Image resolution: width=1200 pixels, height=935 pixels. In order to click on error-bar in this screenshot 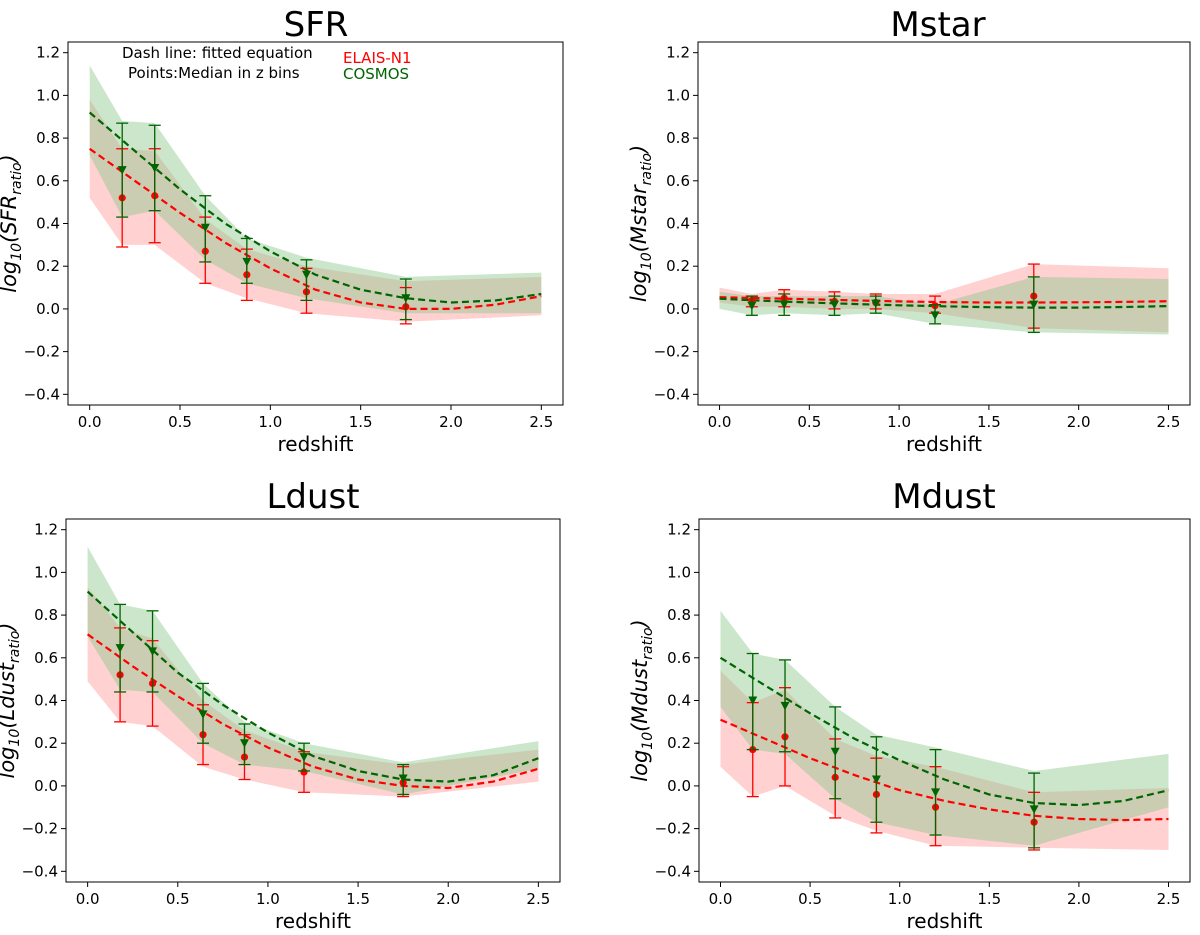, I will do `click(306, 280)`.